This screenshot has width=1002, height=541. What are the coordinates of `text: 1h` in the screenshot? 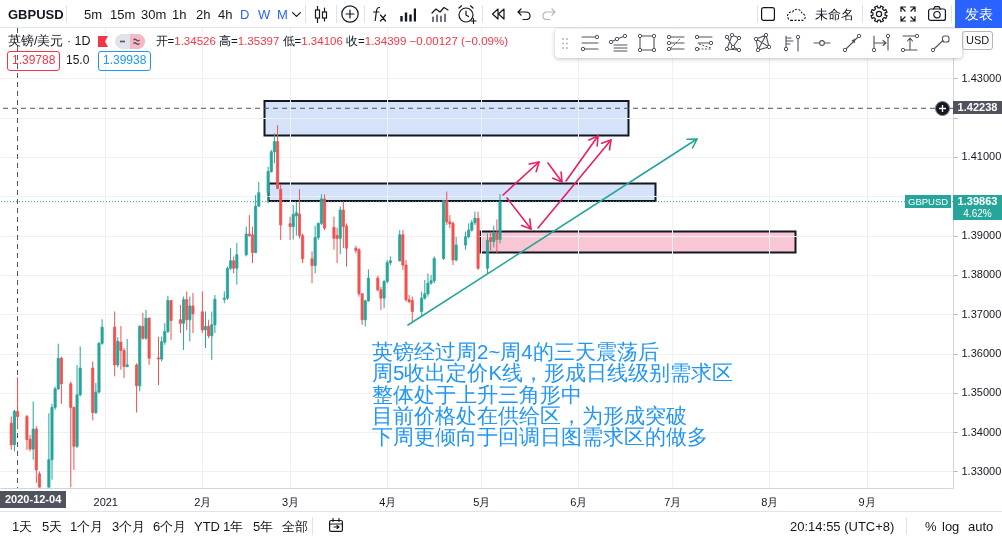 It's located at (179, 15).